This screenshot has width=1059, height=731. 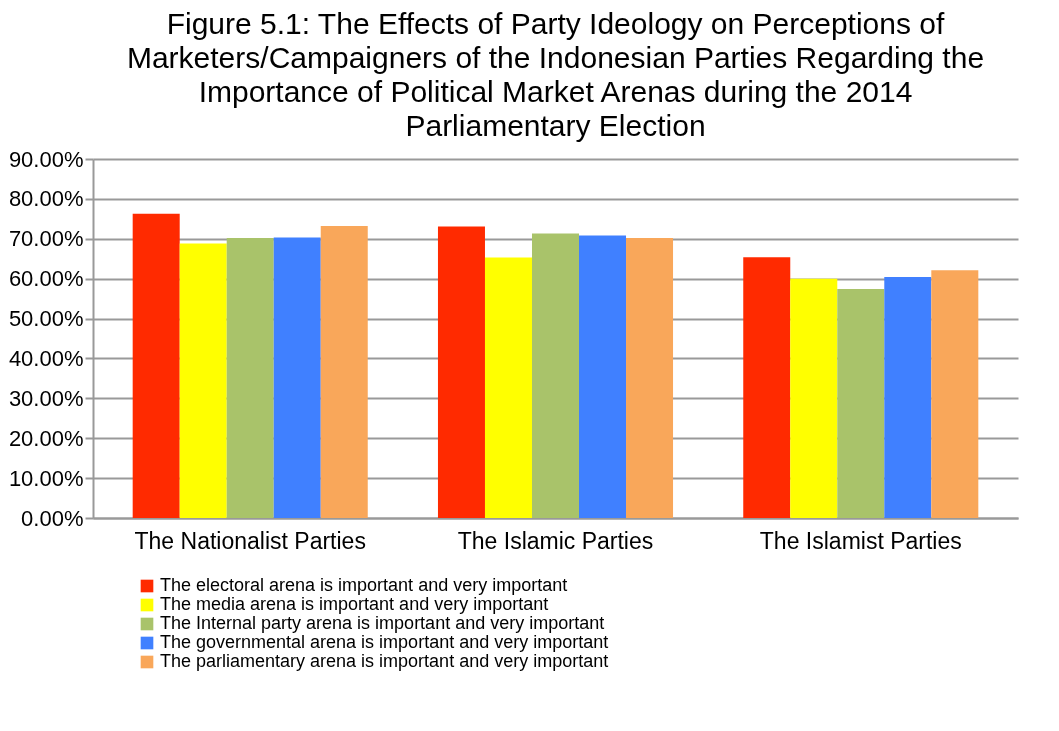 What do you see at coordinates (46, 159) in the screenshot?
I see `y-tick-label: 90.00%` at bounding box center [46, 159].